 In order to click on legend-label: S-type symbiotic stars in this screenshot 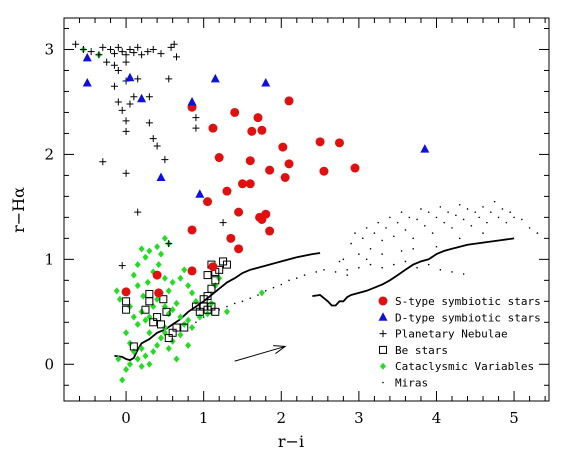, I will do `click(468, 301)`.